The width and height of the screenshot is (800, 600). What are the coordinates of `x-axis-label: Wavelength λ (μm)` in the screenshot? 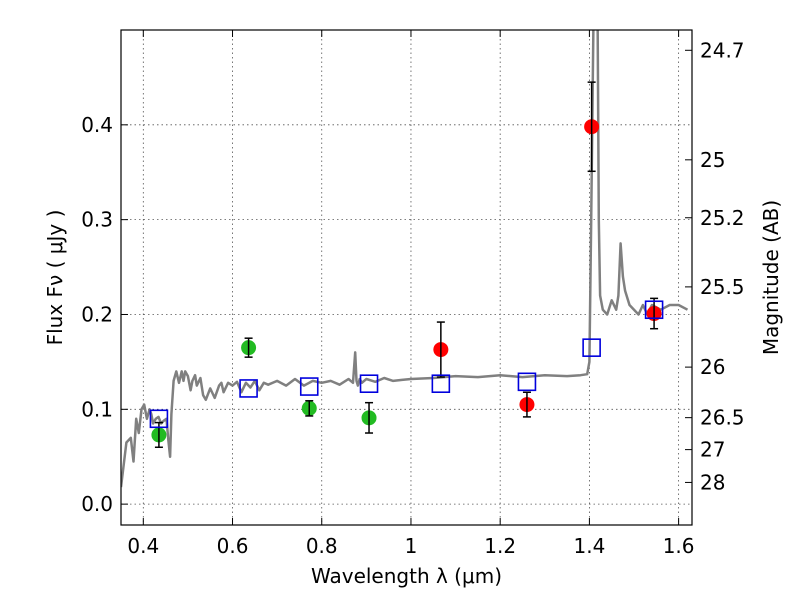 It's located at (406, 576).